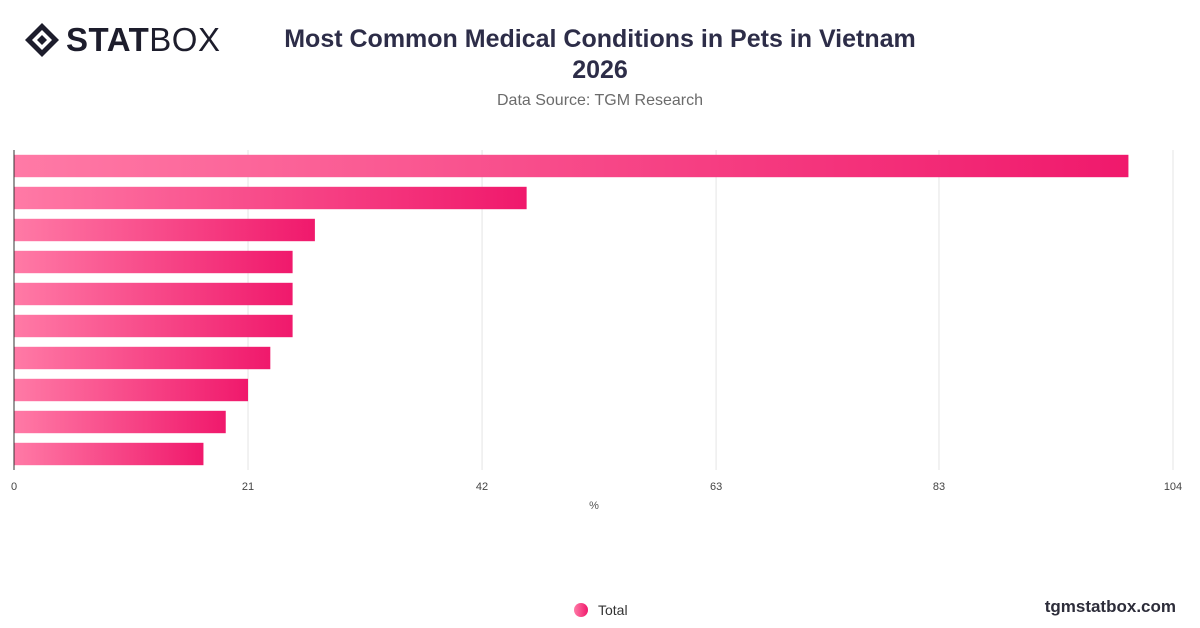  What do you see at coordinates (108, 39) in the screenshot?
I see `logo-text-bold: STAT` at bounding box center [108, 39].